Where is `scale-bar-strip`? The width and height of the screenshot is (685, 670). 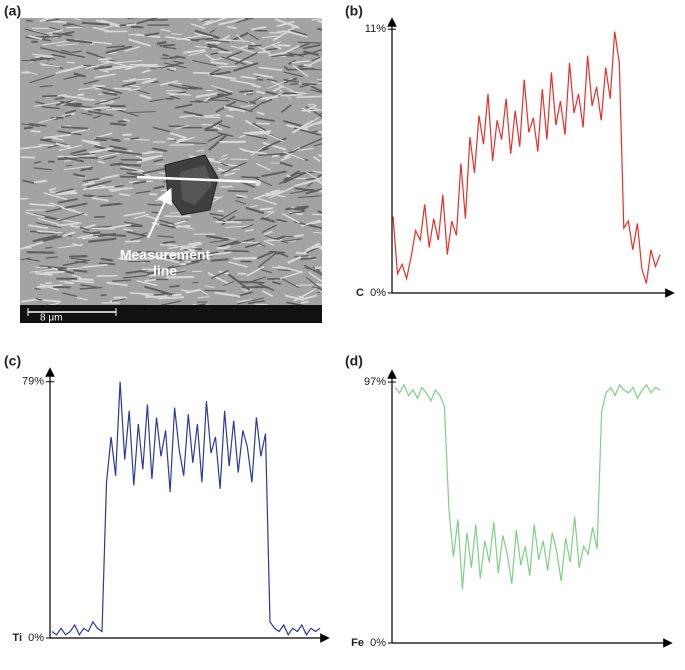 scale-bar-strip is located at coordinates (171, 314).